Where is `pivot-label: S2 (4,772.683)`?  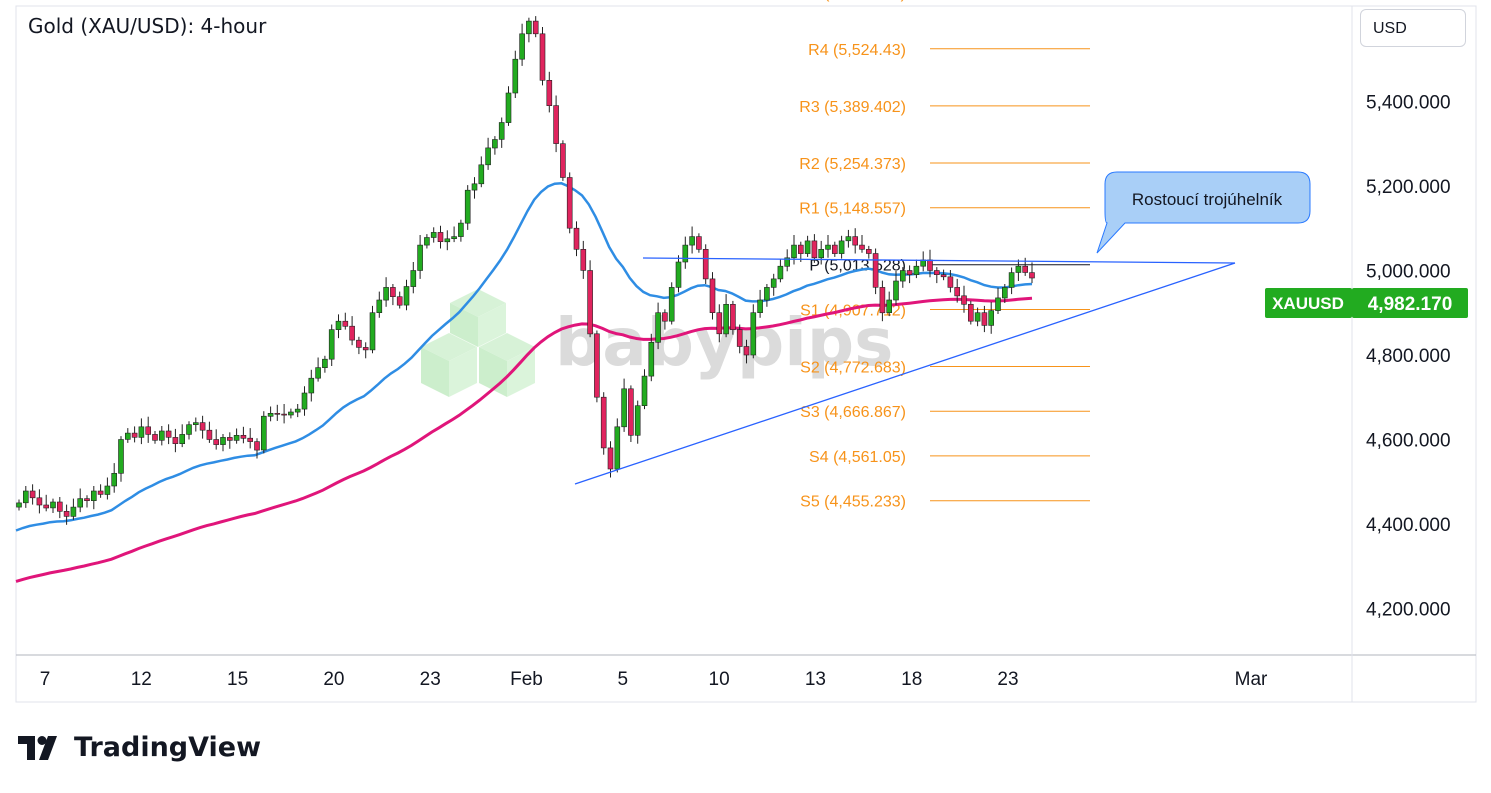
pivot-label: S2 (4,772.683) is located at coordinates (853, 368).